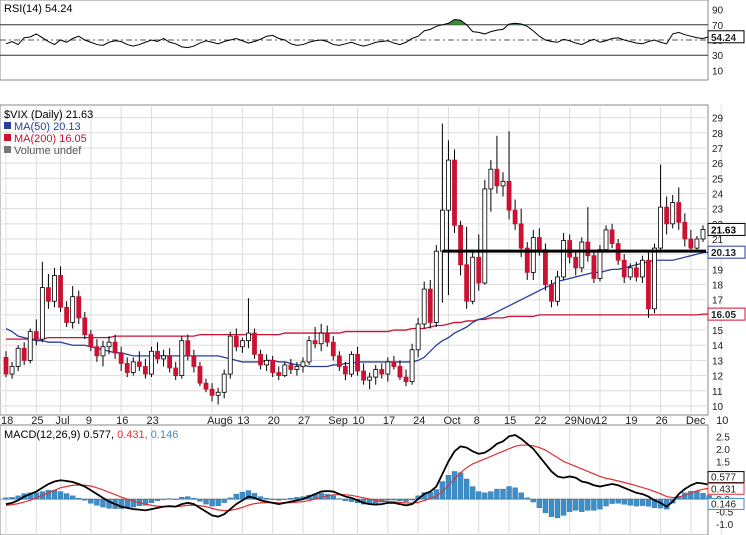 This screenshot has width=746, height=535. Describe the element at coordinates (696, 421) in the screenshot. I see `x-tick-label: Dec` at that location.